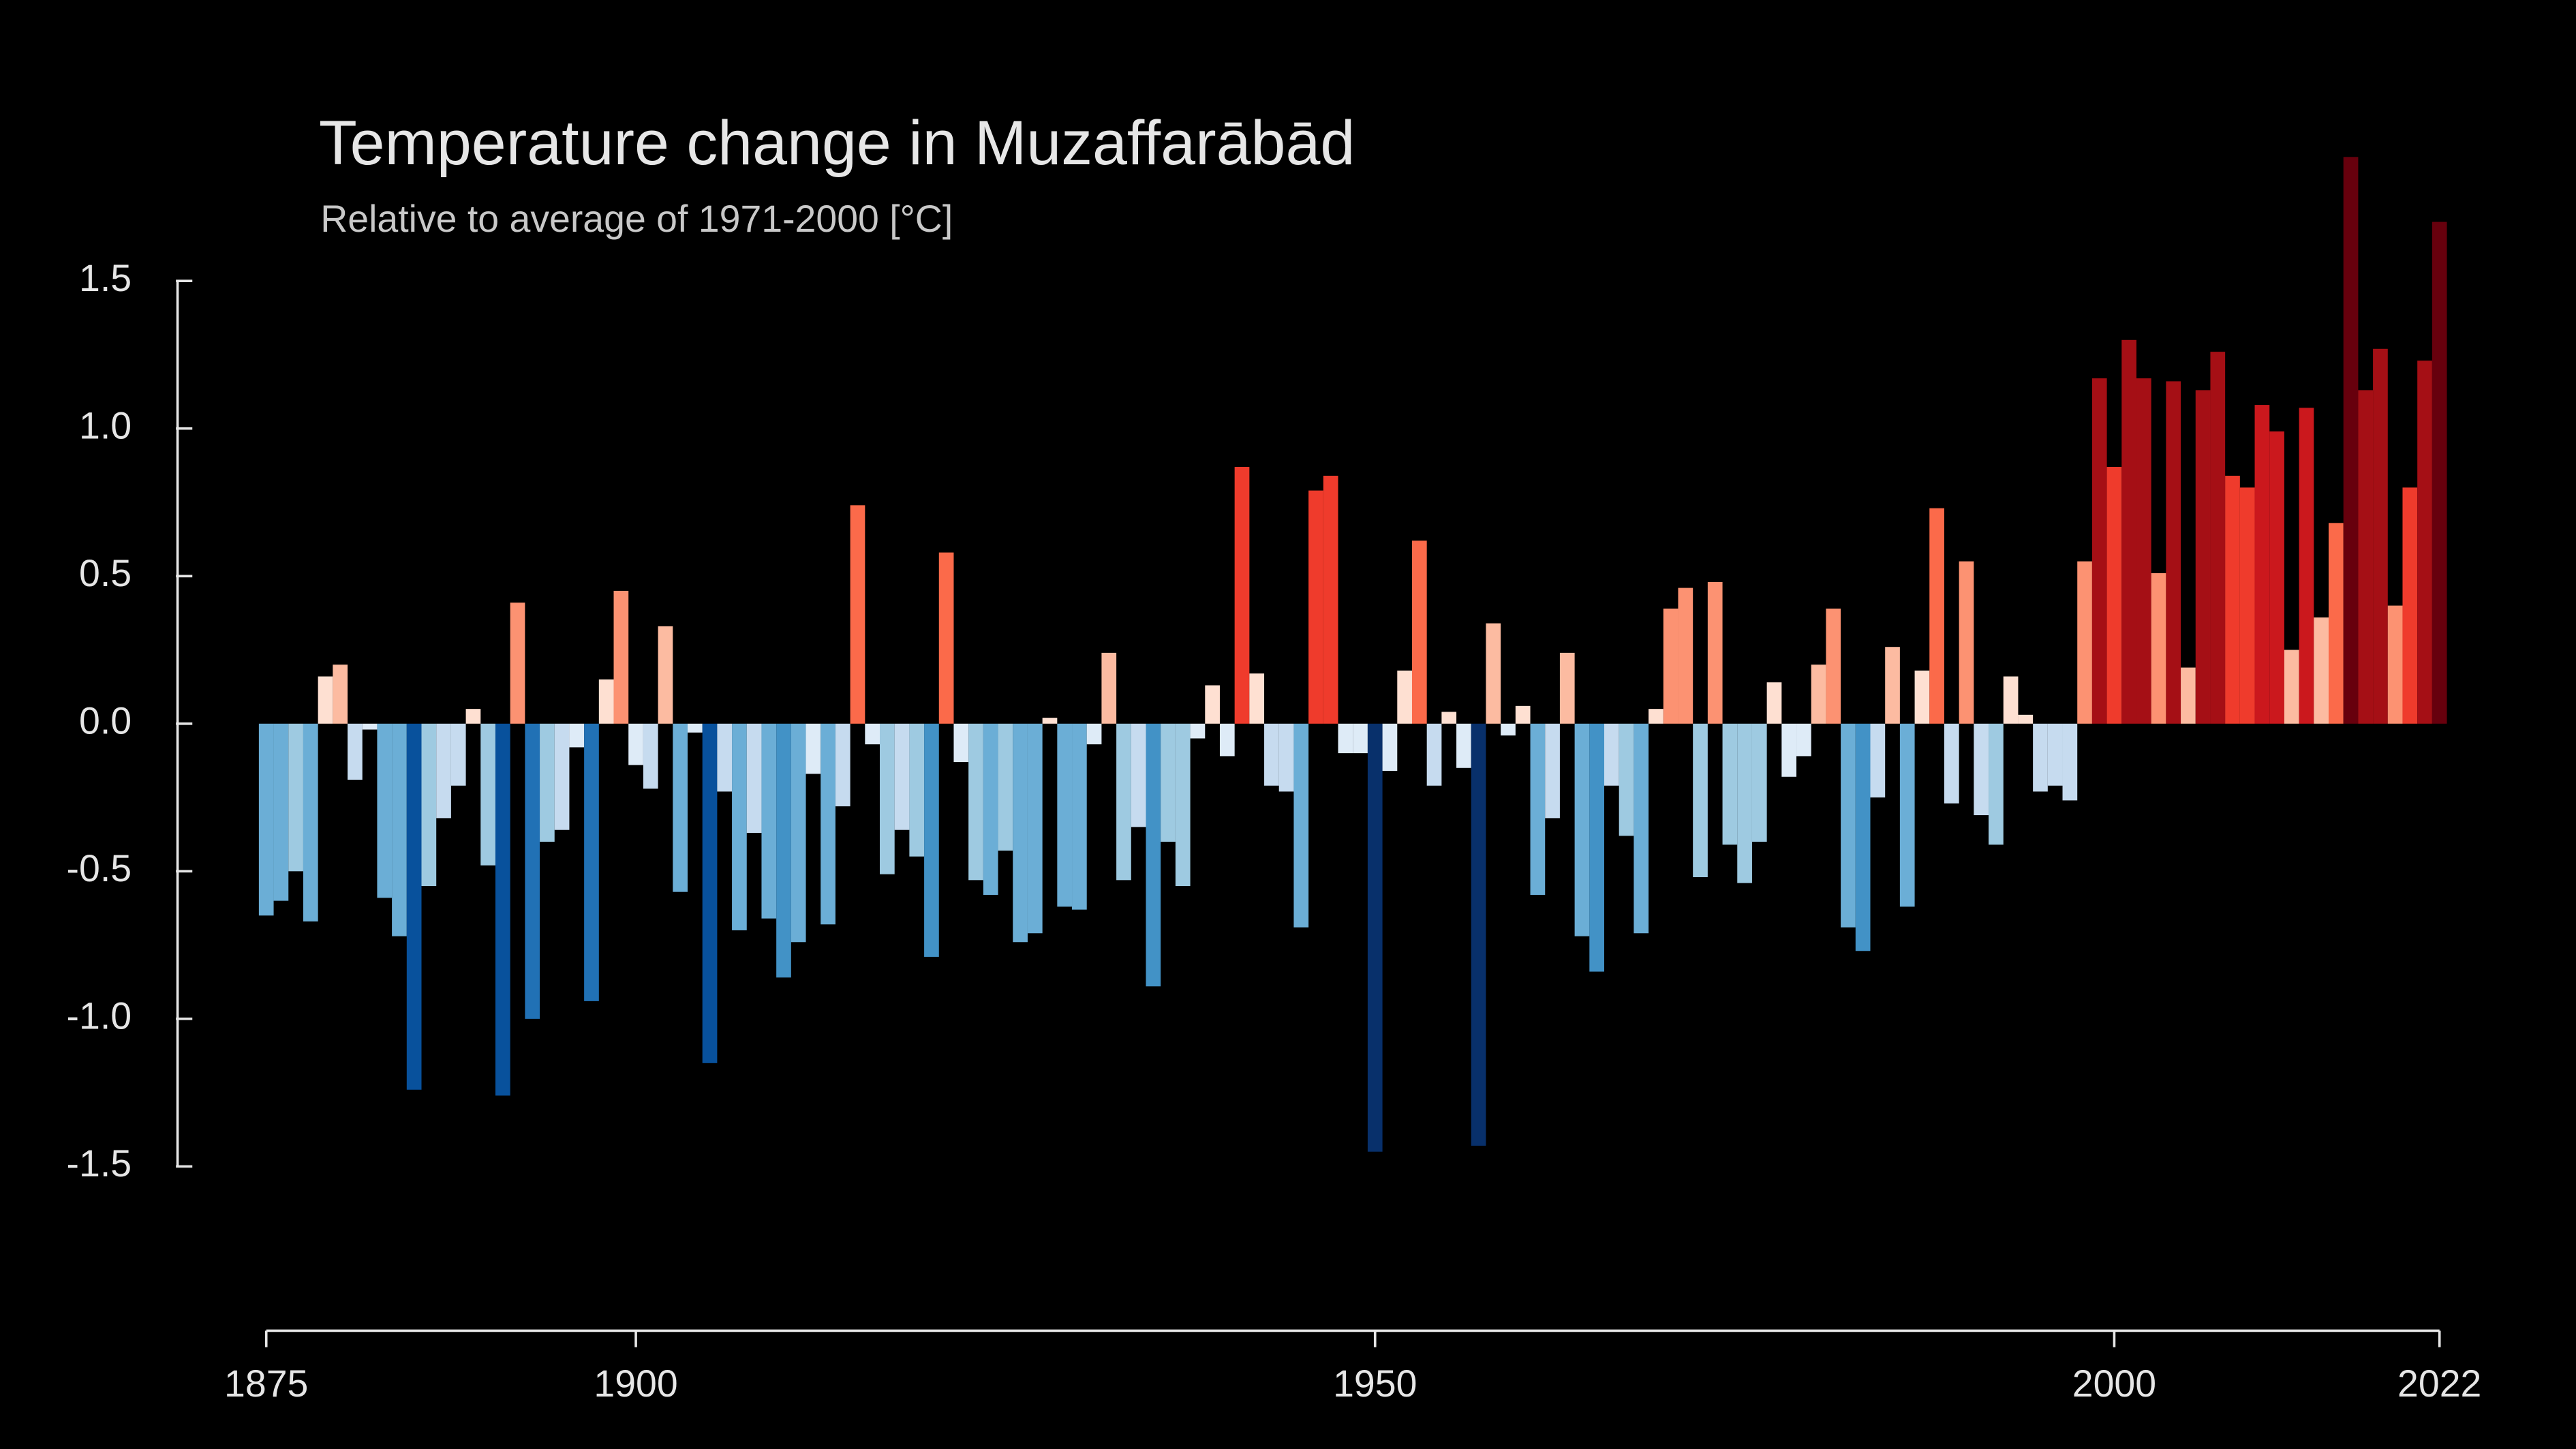 The width and height of the screenshot is (2576, 1449). I want to click on x-tick-label: 1900, so click(635, 1383).